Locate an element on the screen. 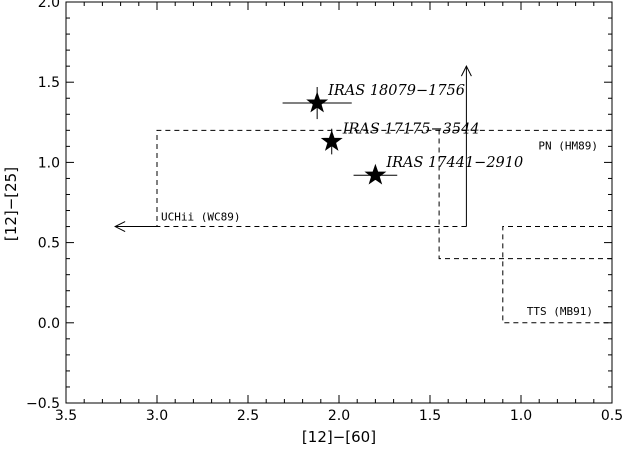 This screenshot has width=624, height=449. y-tick-label: 0.5 is located at coordinates (49, 244).